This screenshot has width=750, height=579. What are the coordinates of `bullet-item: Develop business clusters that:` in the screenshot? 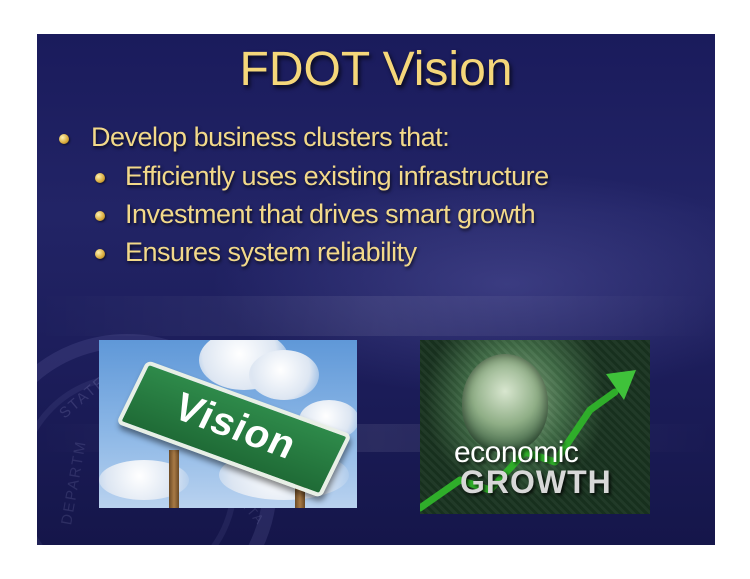 It's located at (377, 137).